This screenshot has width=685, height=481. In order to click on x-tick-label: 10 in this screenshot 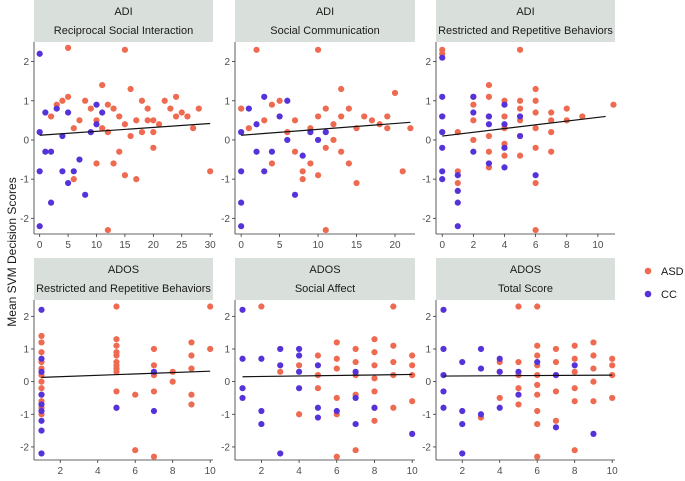, I will do `click(97, 245)`.